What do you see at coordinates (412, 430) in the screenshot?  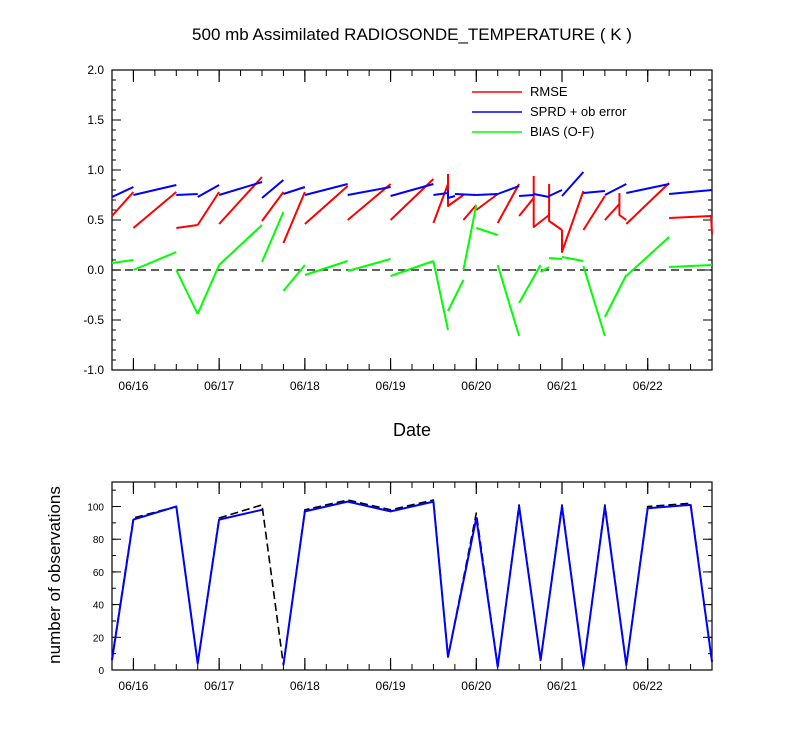 I see `x-axis-label: Date` at bounding box center [412, 430].